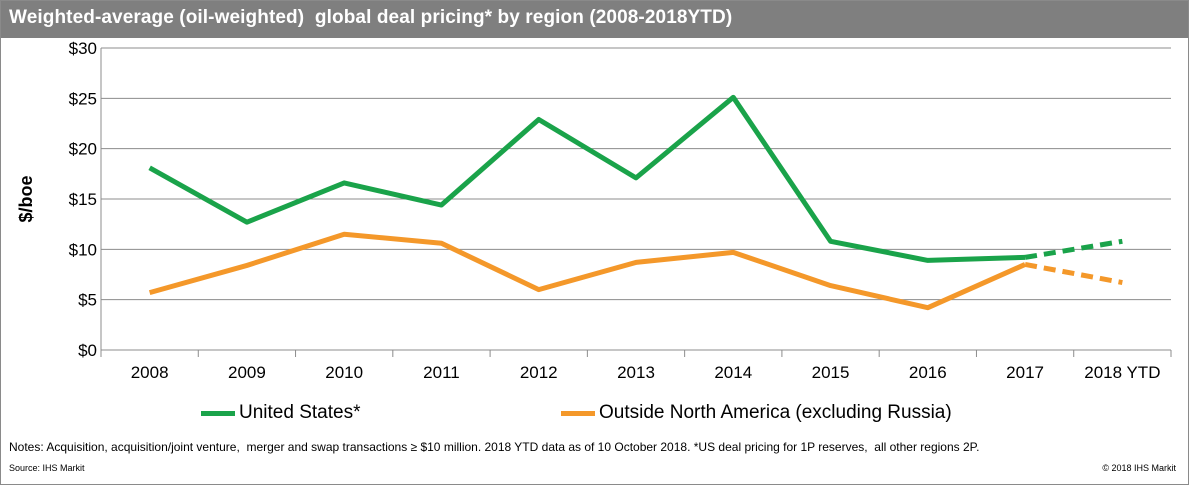  What do you see at coordinates (83, 199) in the screenshot?
I see `y-tick-label: $15` at bounding box center [83, 199].